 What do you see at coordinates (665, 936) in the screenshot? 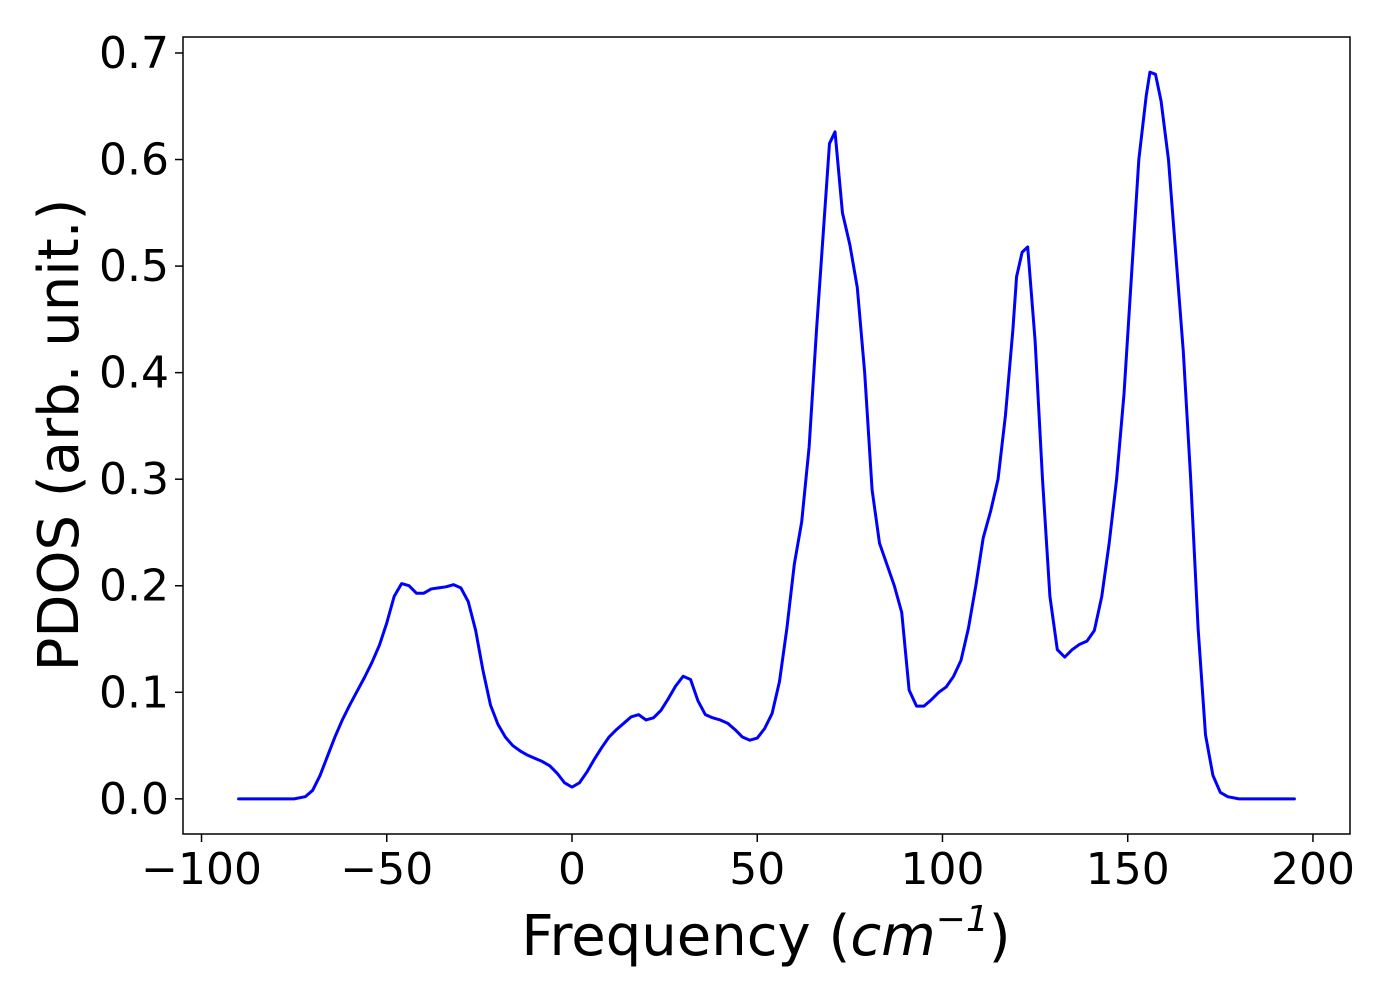
I see `x-axis-label-text: Frequency` at bounding box center [665, 936].